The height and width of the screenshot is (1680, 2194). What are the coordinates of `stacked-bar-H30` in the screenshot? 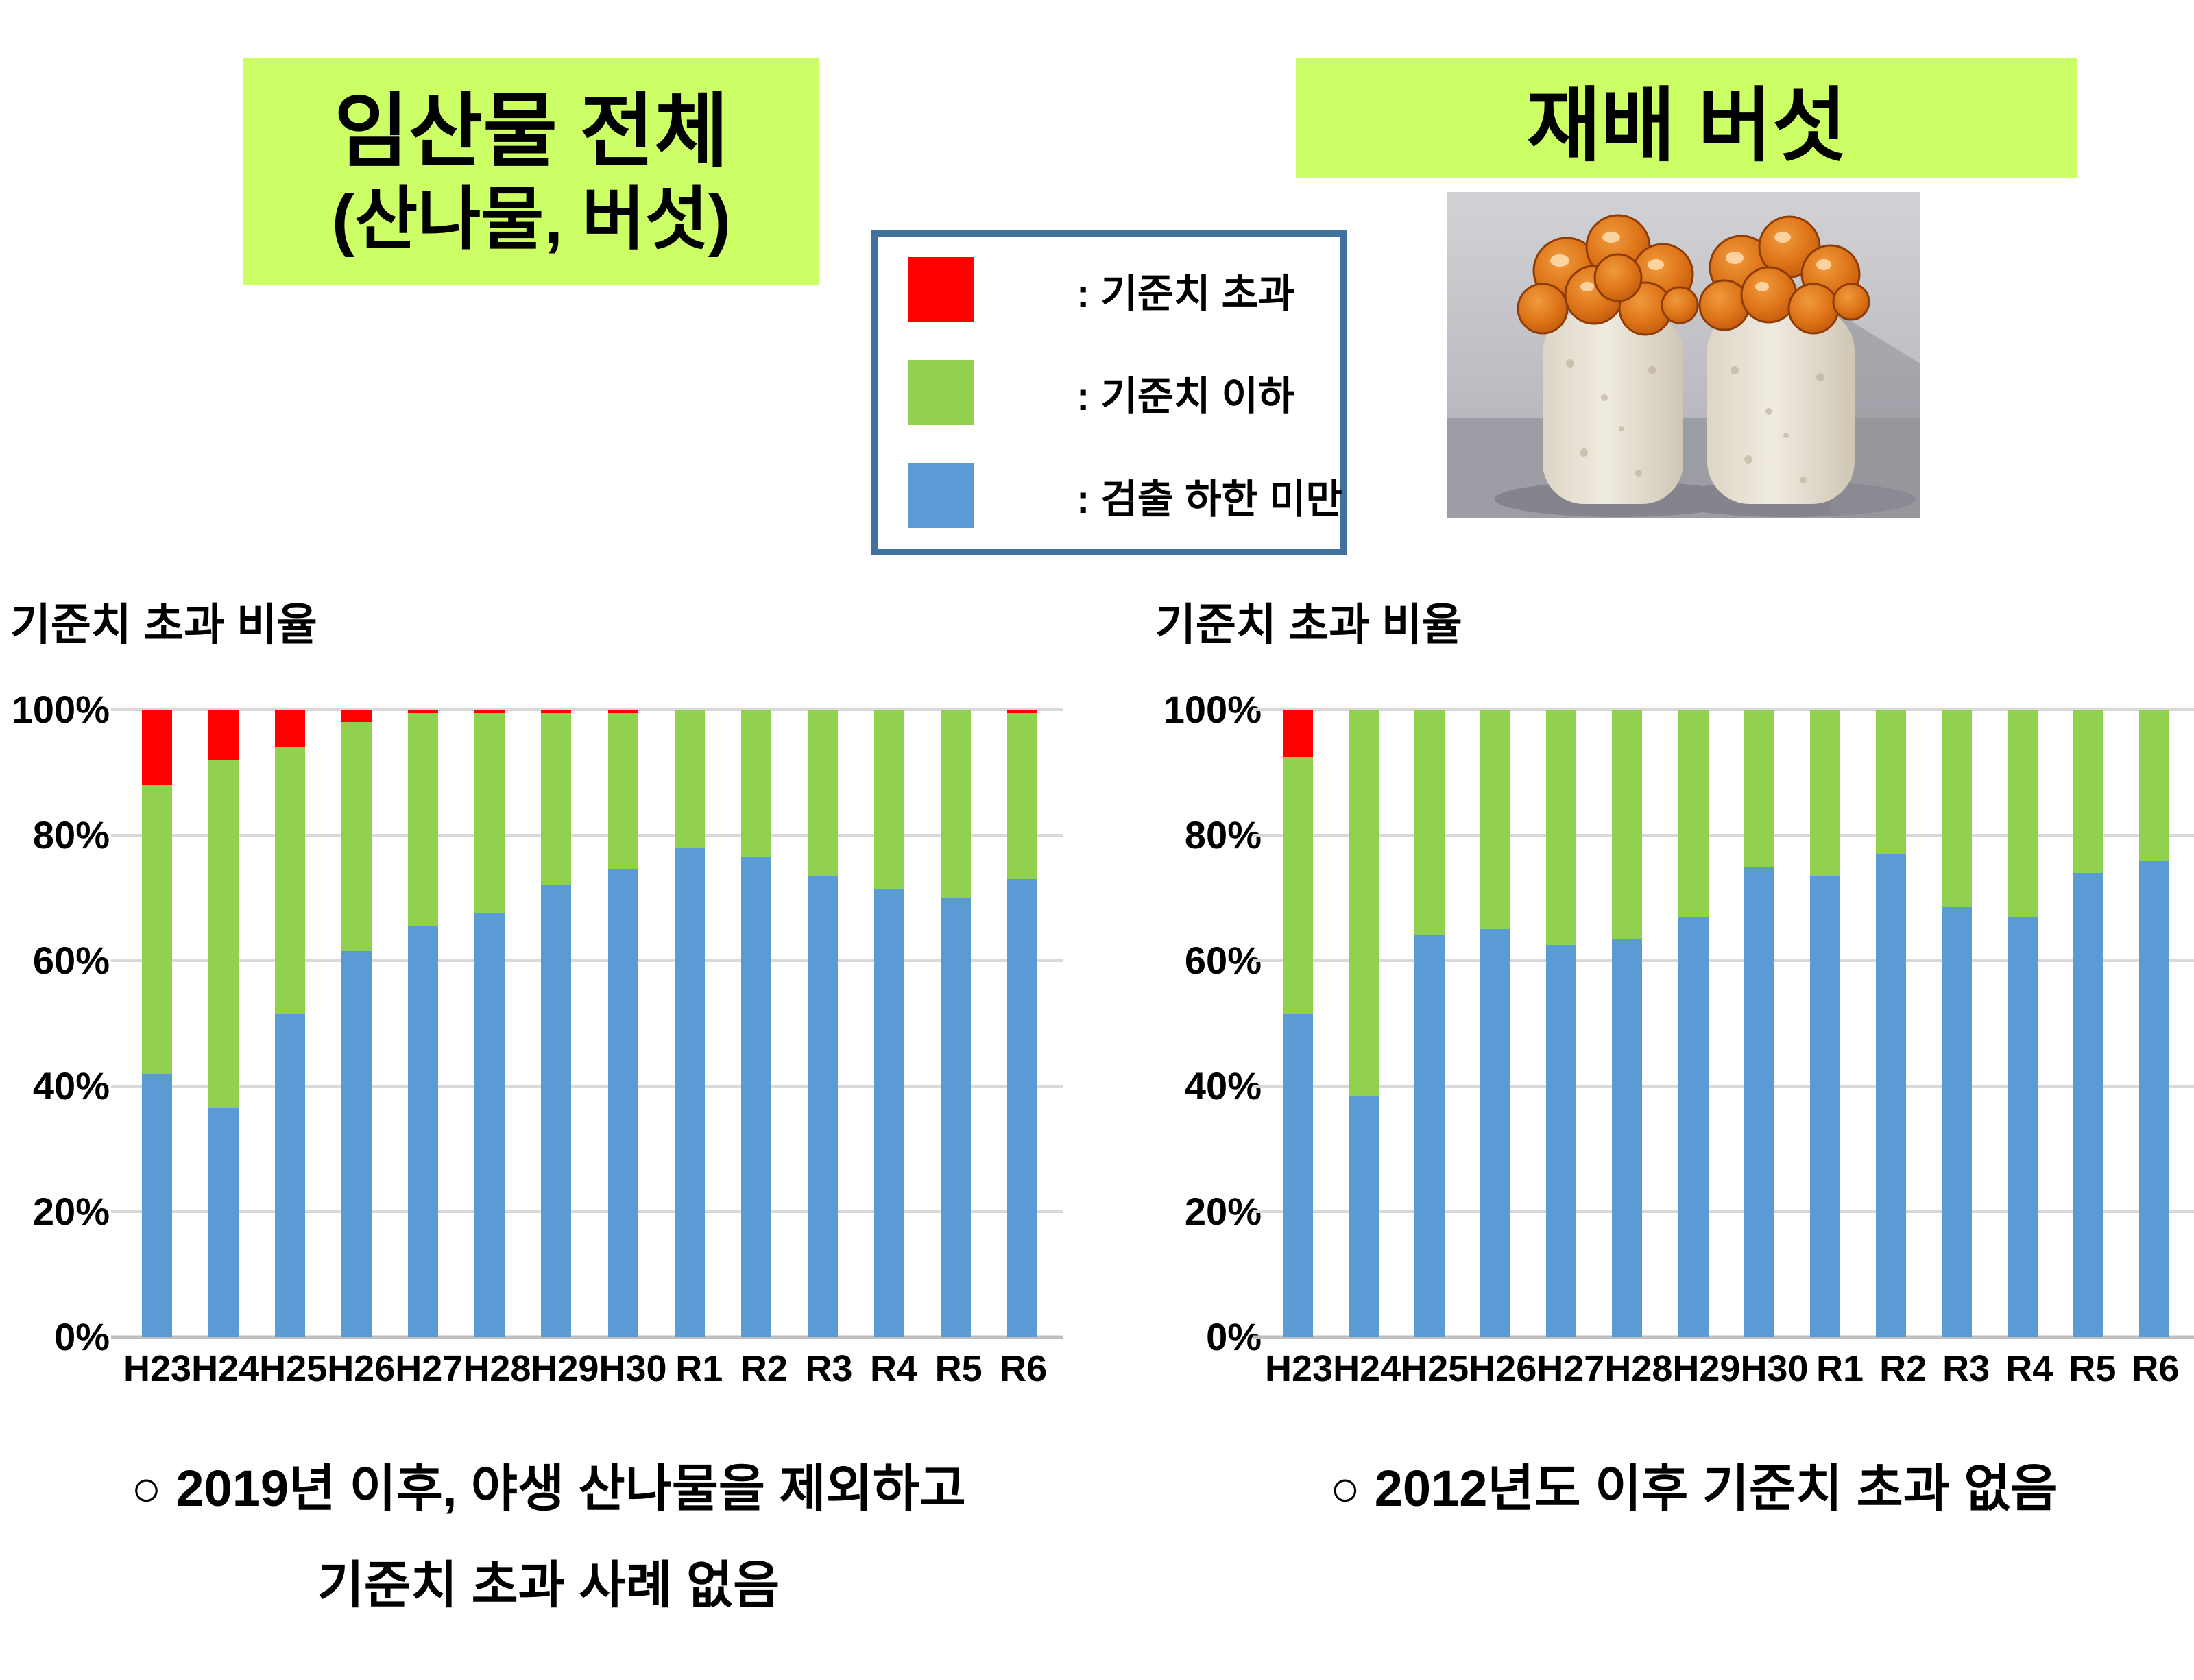 It's located at (1759, 1023).